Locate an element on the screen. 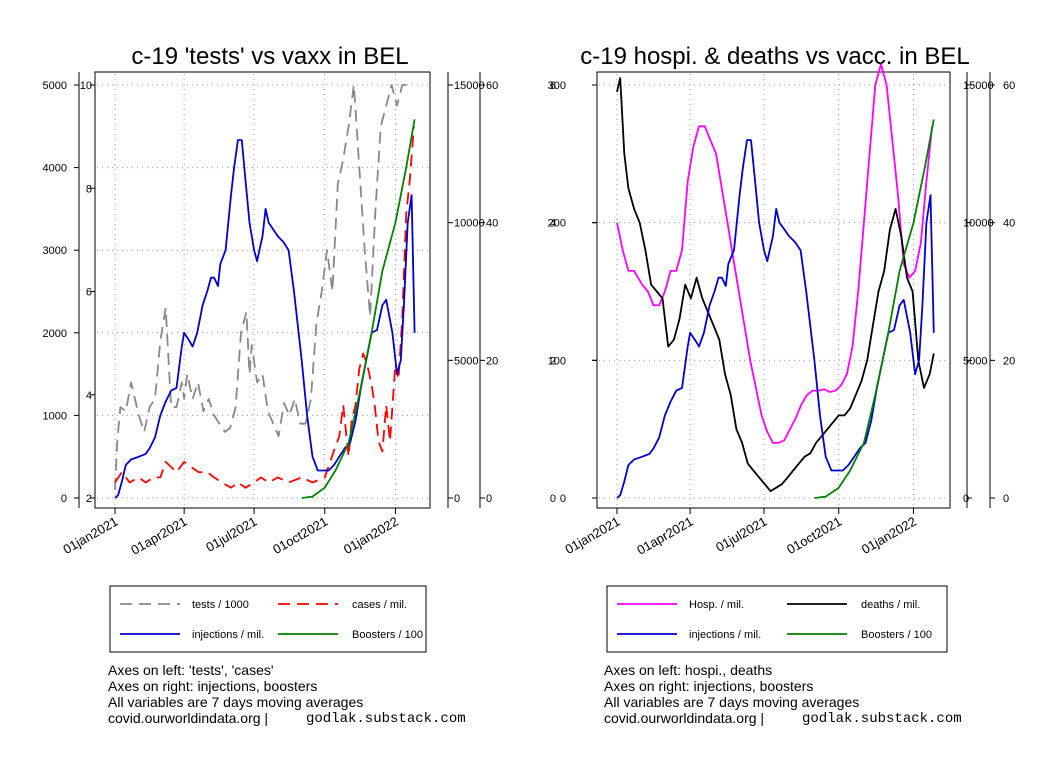  y-tick-label: 3000 is located at coordinates (55, 251).